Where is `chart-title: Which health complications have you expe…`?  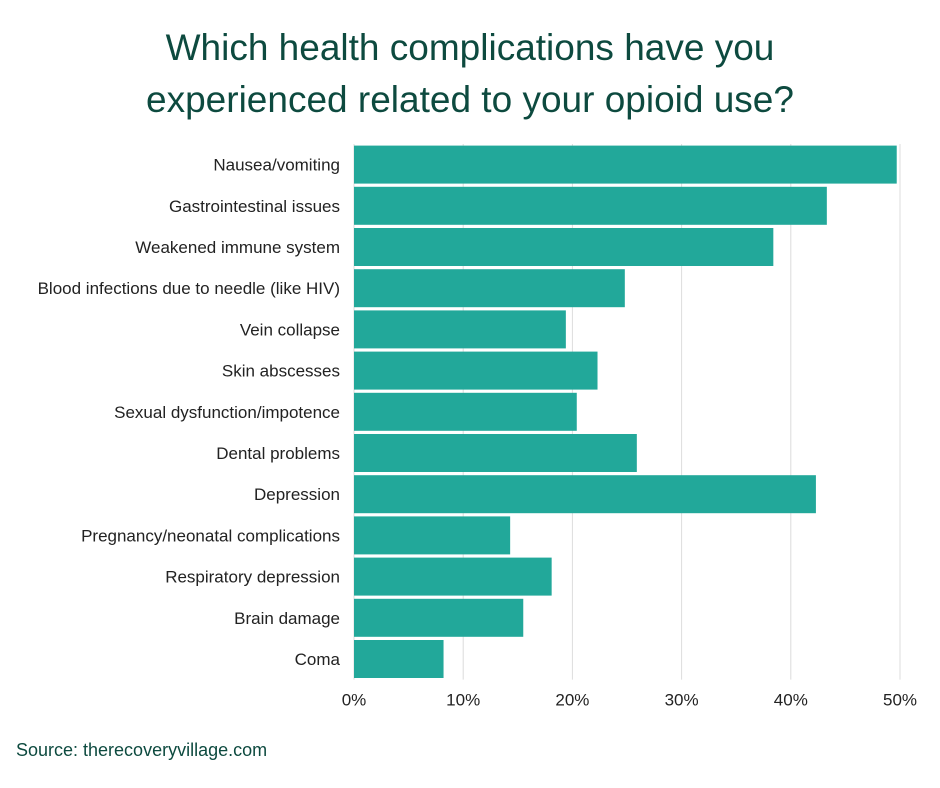 chart-title: Which health complications have you expe… is located at coordinates (470, 74).